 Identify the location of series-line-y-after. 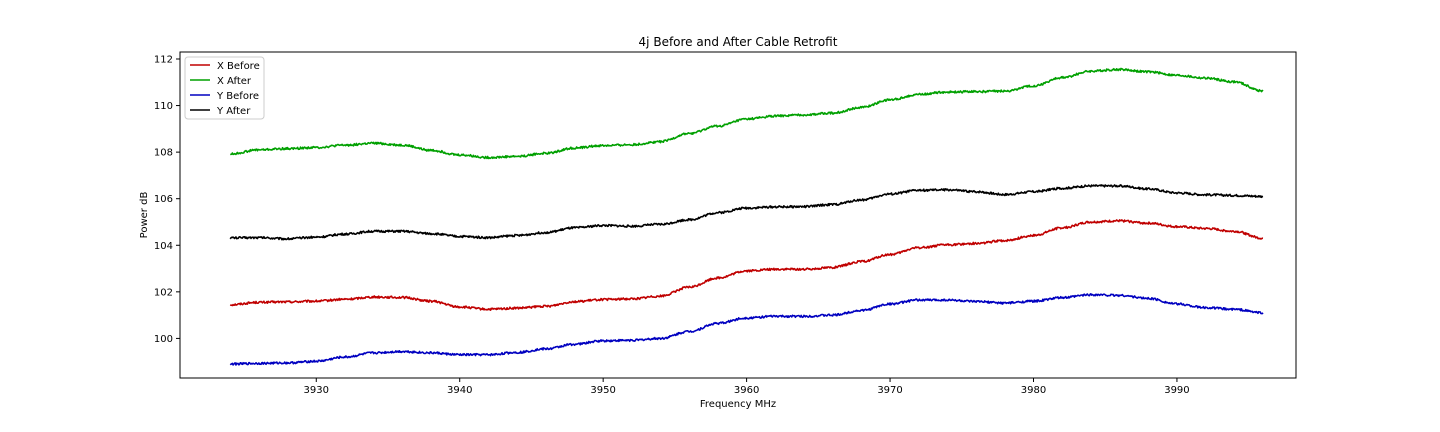
(746, 212).